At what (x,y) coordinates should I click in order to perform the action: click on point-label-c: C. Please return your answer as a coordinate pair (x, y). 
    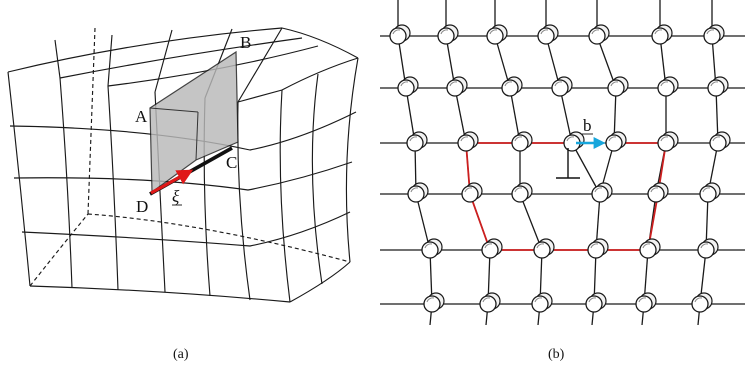
    Looking at the image, I should click on (231, 162).